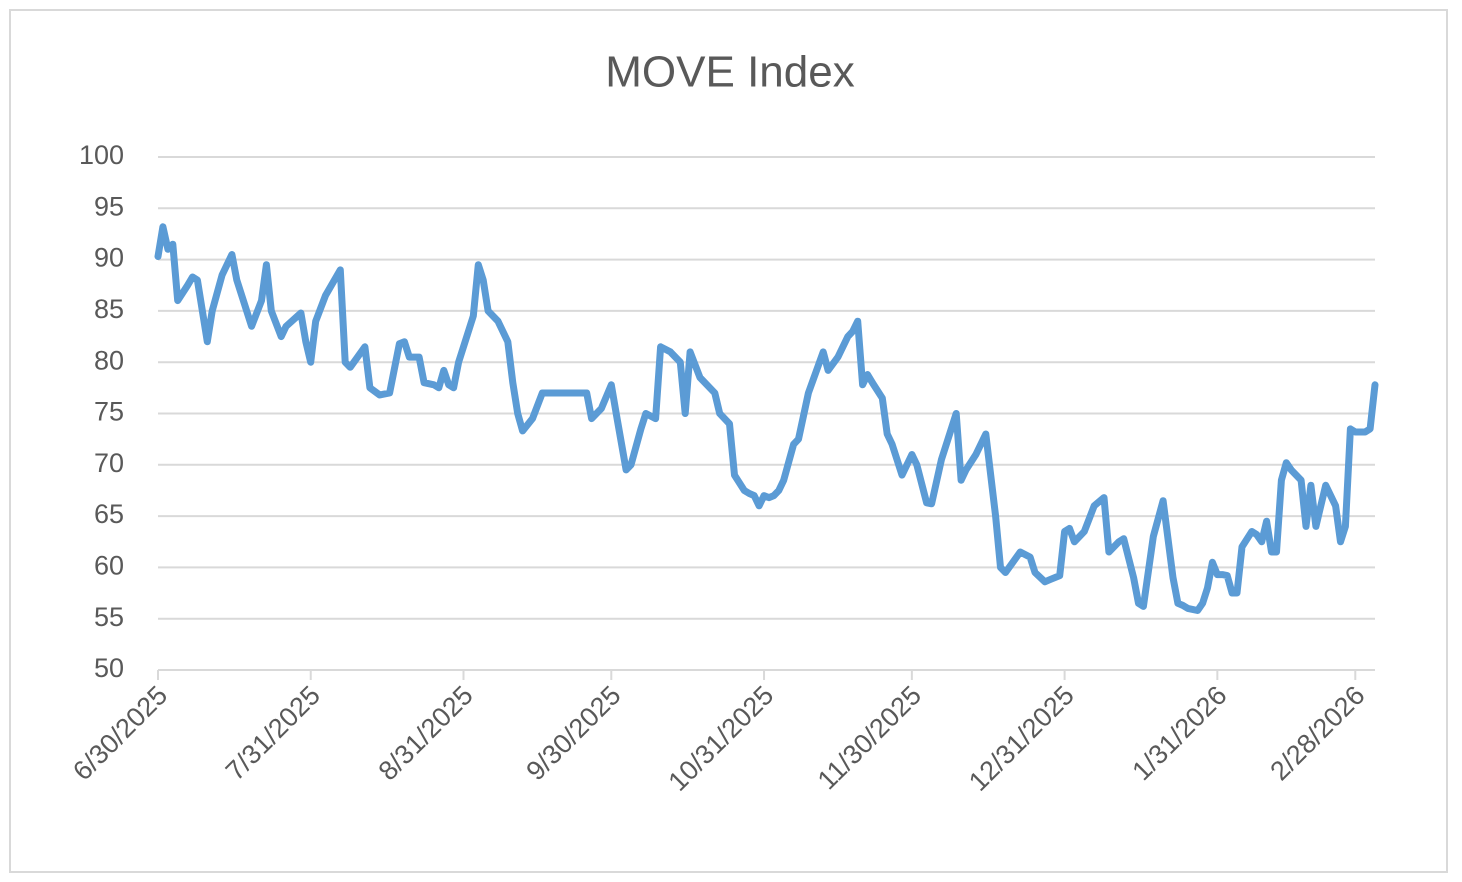 Image resolution: width=1462 pixels, height=882 pixels. Describe the element at coordinates (109, 206) in the screenshot. I see `y-tick-label: 95` at that location.